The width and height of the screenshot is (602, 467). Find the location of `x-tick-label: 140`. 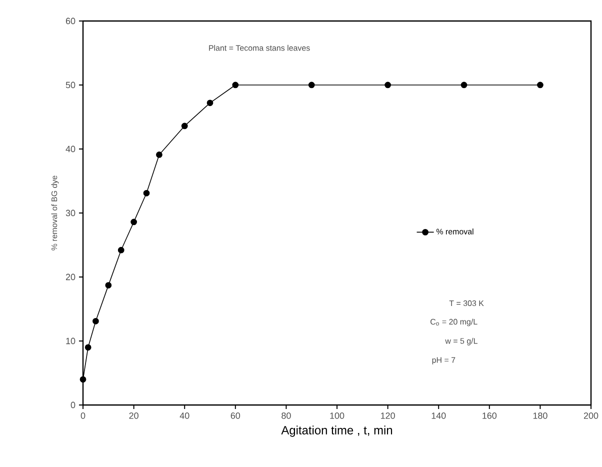

x-tick-label: 140 is located at coordinates (439, 415).